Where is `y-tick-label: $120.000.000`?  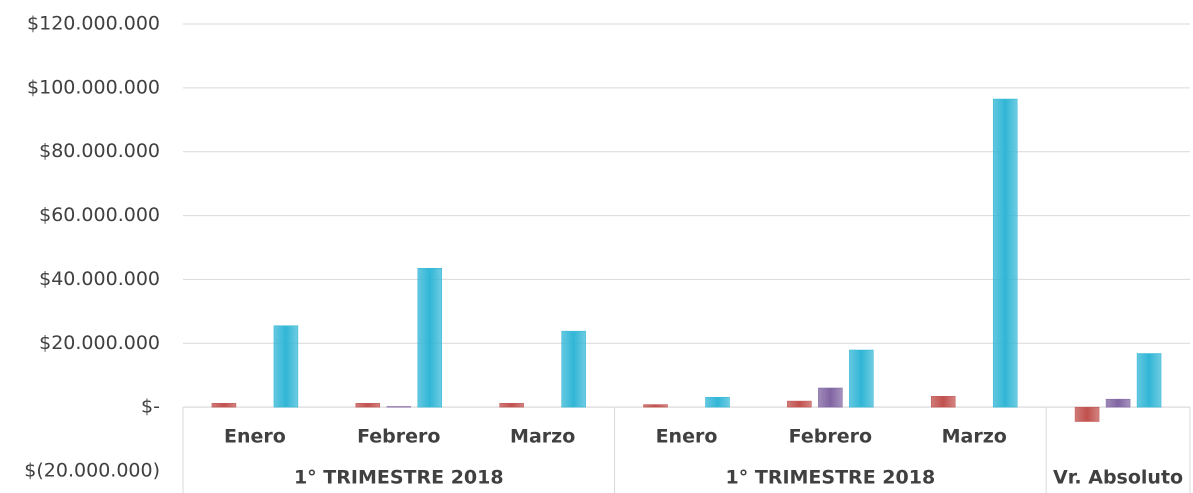 y-tick-label: $120.000.000 is located at coordinates (93, 24).